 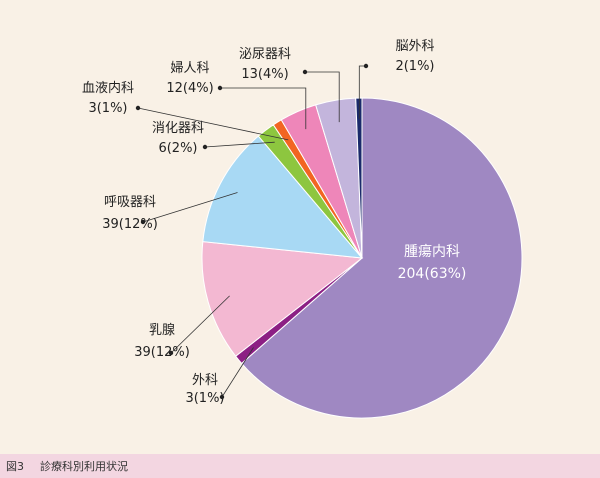 I want to click on slice-label-name-3: 呼吸器科, so click(x=130, y=202).